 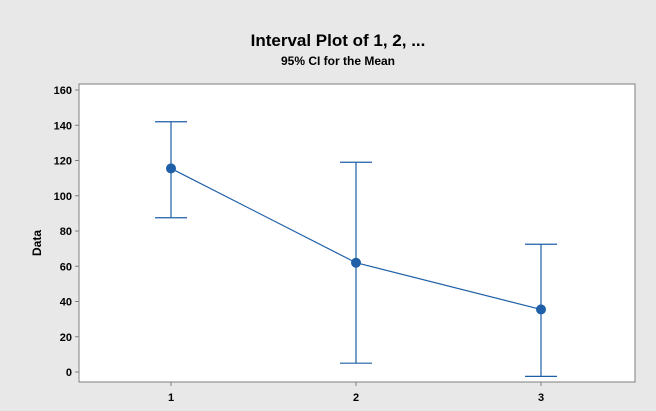 What do you see at coordinates (69, 373) in the screenshot?
I see `y-tick-label: 0` at bounding box center [69, 373].